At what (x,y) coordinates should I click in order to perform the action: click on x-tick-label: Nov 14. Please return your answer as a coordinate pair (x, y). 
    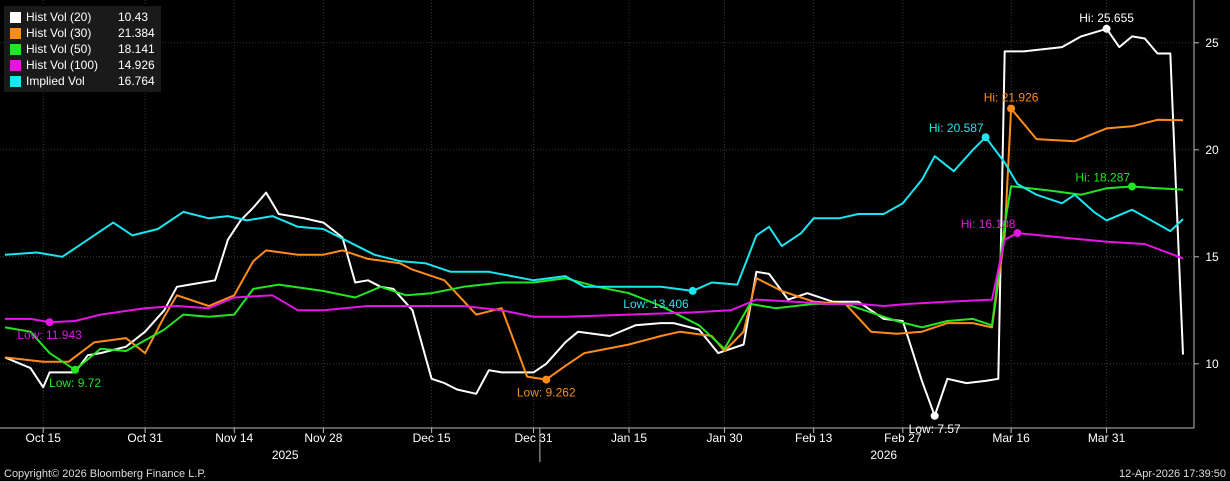
    Looking at the image, I should click on (234, 438).